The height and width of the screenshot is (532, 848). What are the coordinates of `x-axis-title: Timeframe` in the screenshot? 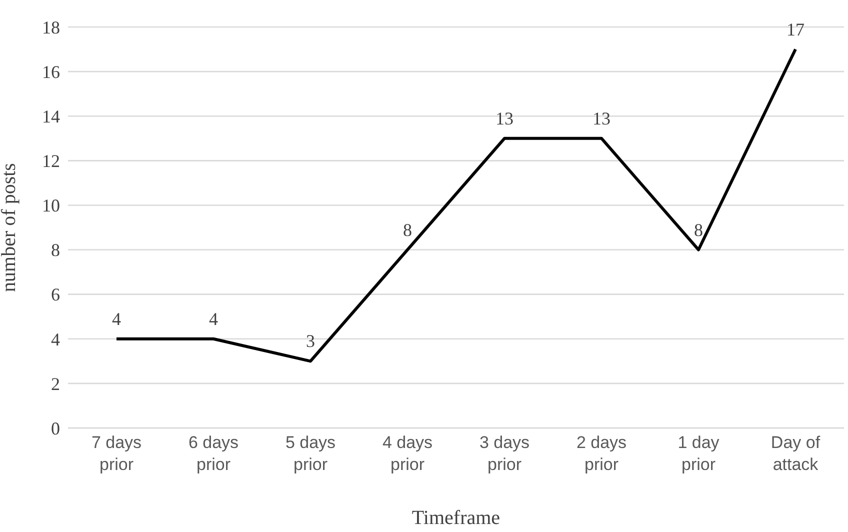 It's located at (456, 518).